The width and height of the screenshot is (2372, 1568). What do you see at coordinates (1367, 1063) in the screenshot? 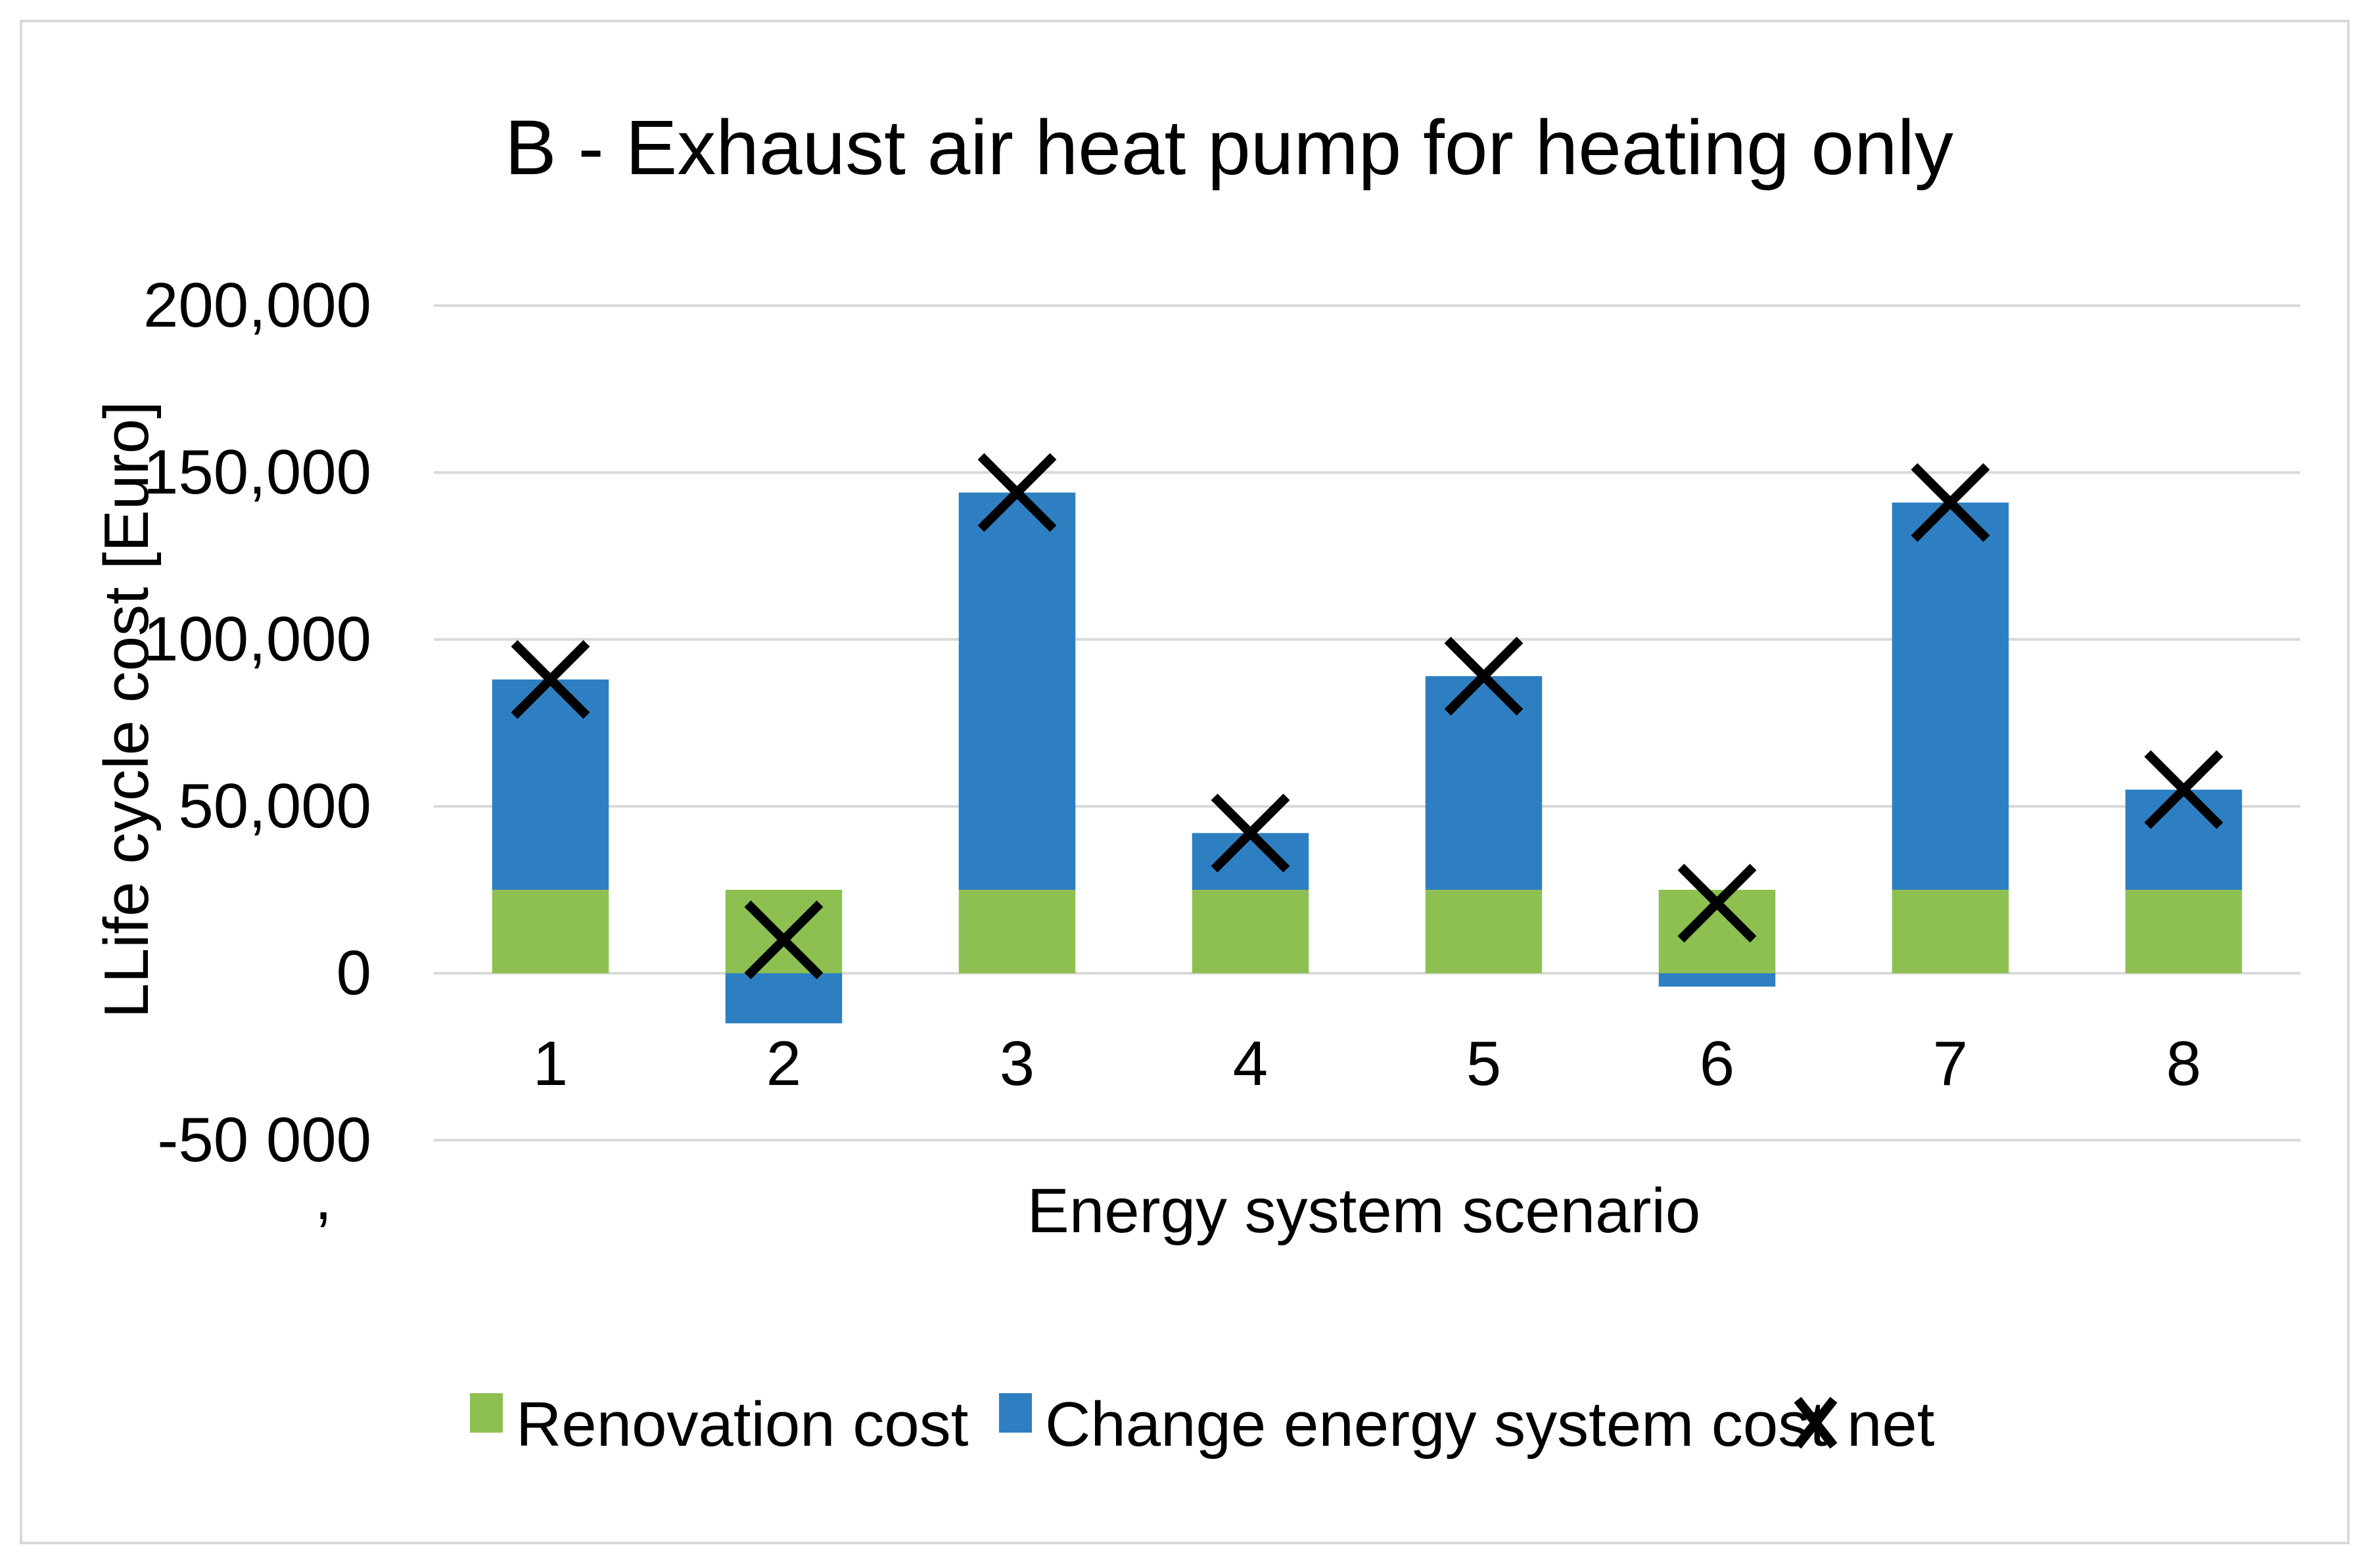
I see `x-axis-ticks: 1 2 3 4 5 6 7 8` at bounding box center [1367, 1063].